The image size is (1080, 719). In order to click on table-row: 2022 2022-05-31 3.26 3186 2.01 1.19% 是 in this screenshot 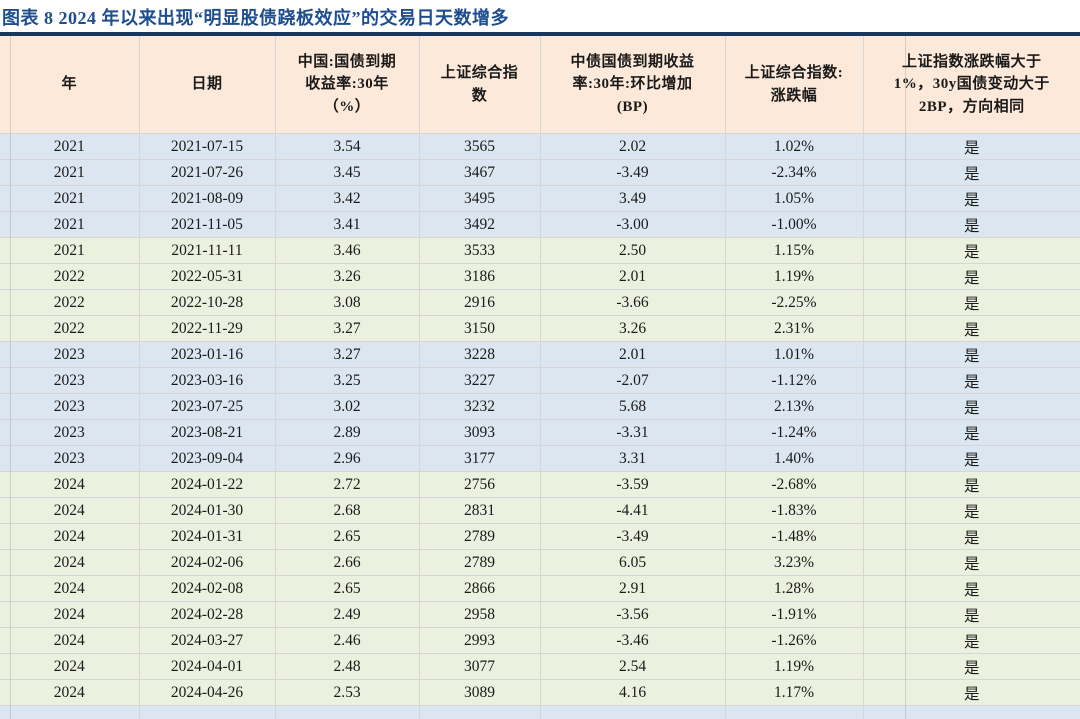, I will do `click(540, 276)`.